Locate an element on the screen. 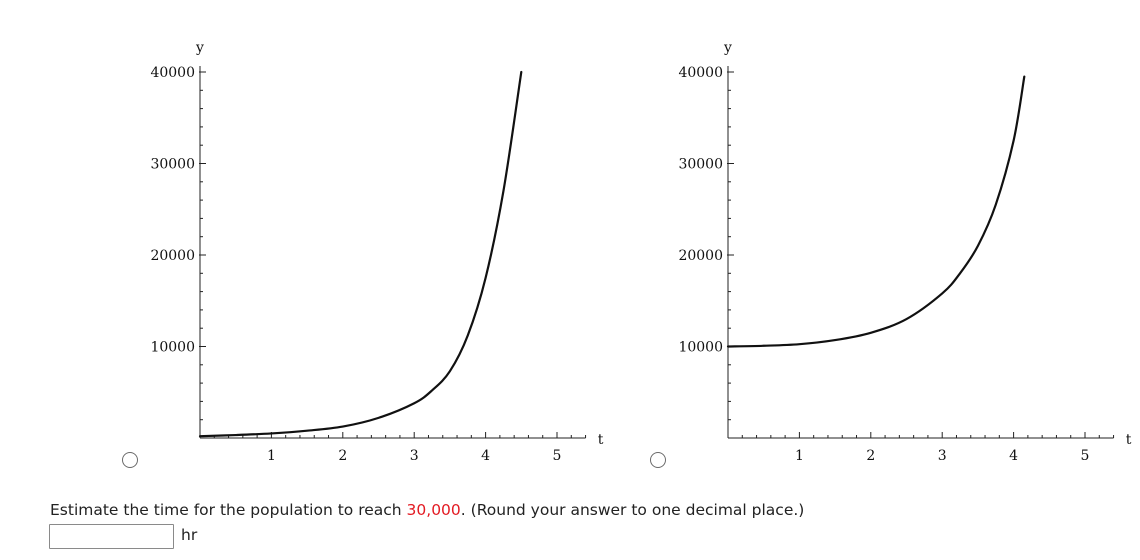 The image size is (1140, 560). option-a-radio is located at coordinates (130, 460).